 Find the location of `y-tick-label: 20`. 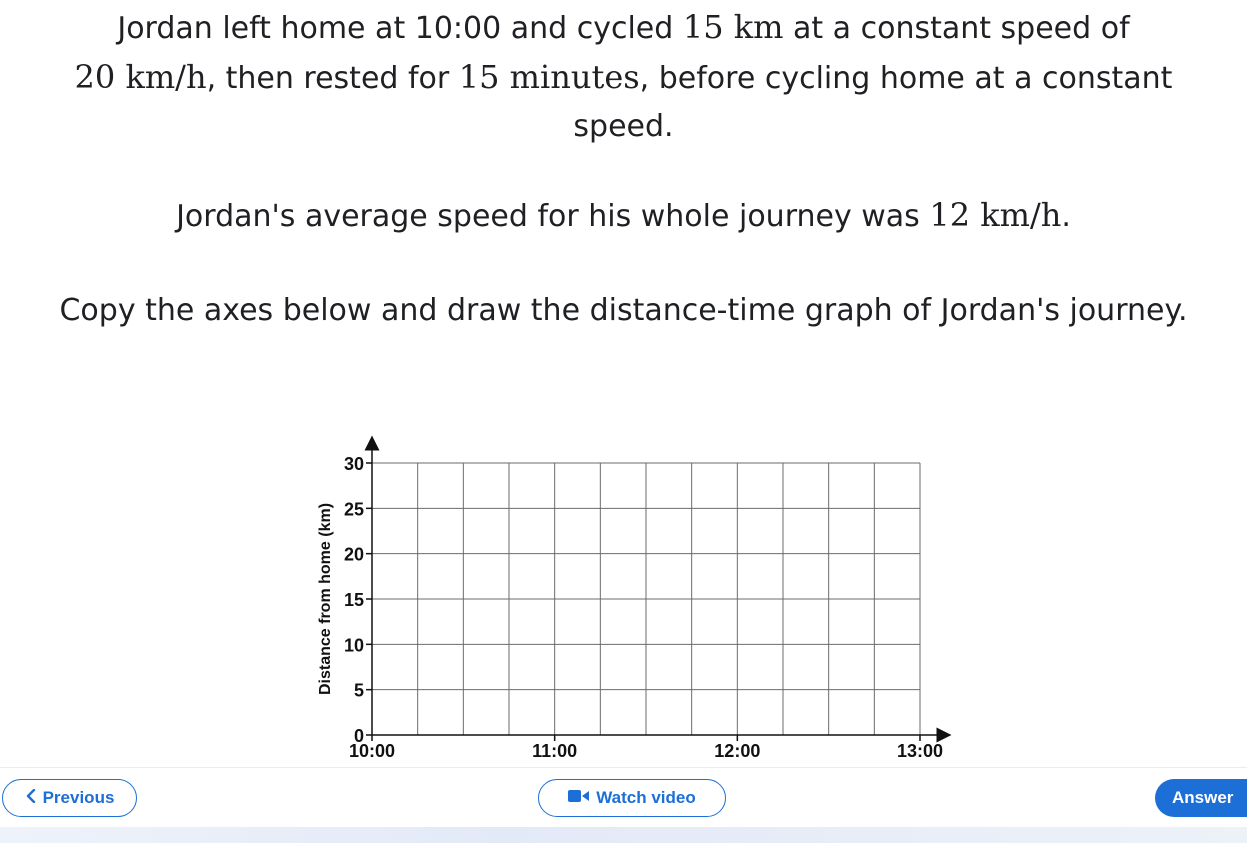

y-tick-label: 20 is located at coordinates (354, 555).